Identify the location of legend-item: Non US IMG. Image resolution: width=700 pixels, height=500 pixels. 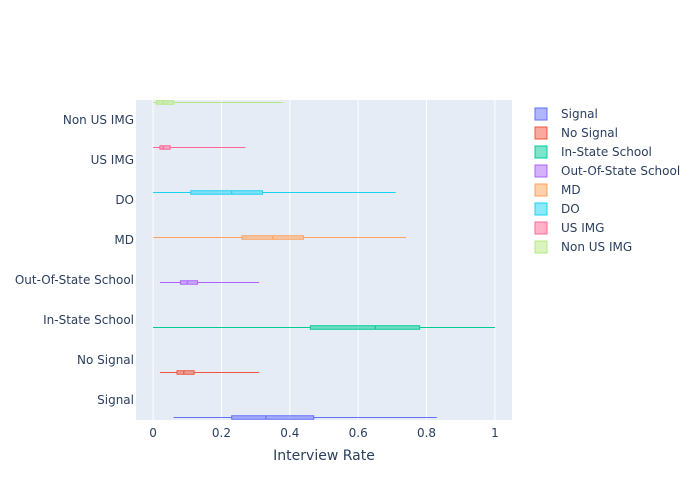
(583, 247).